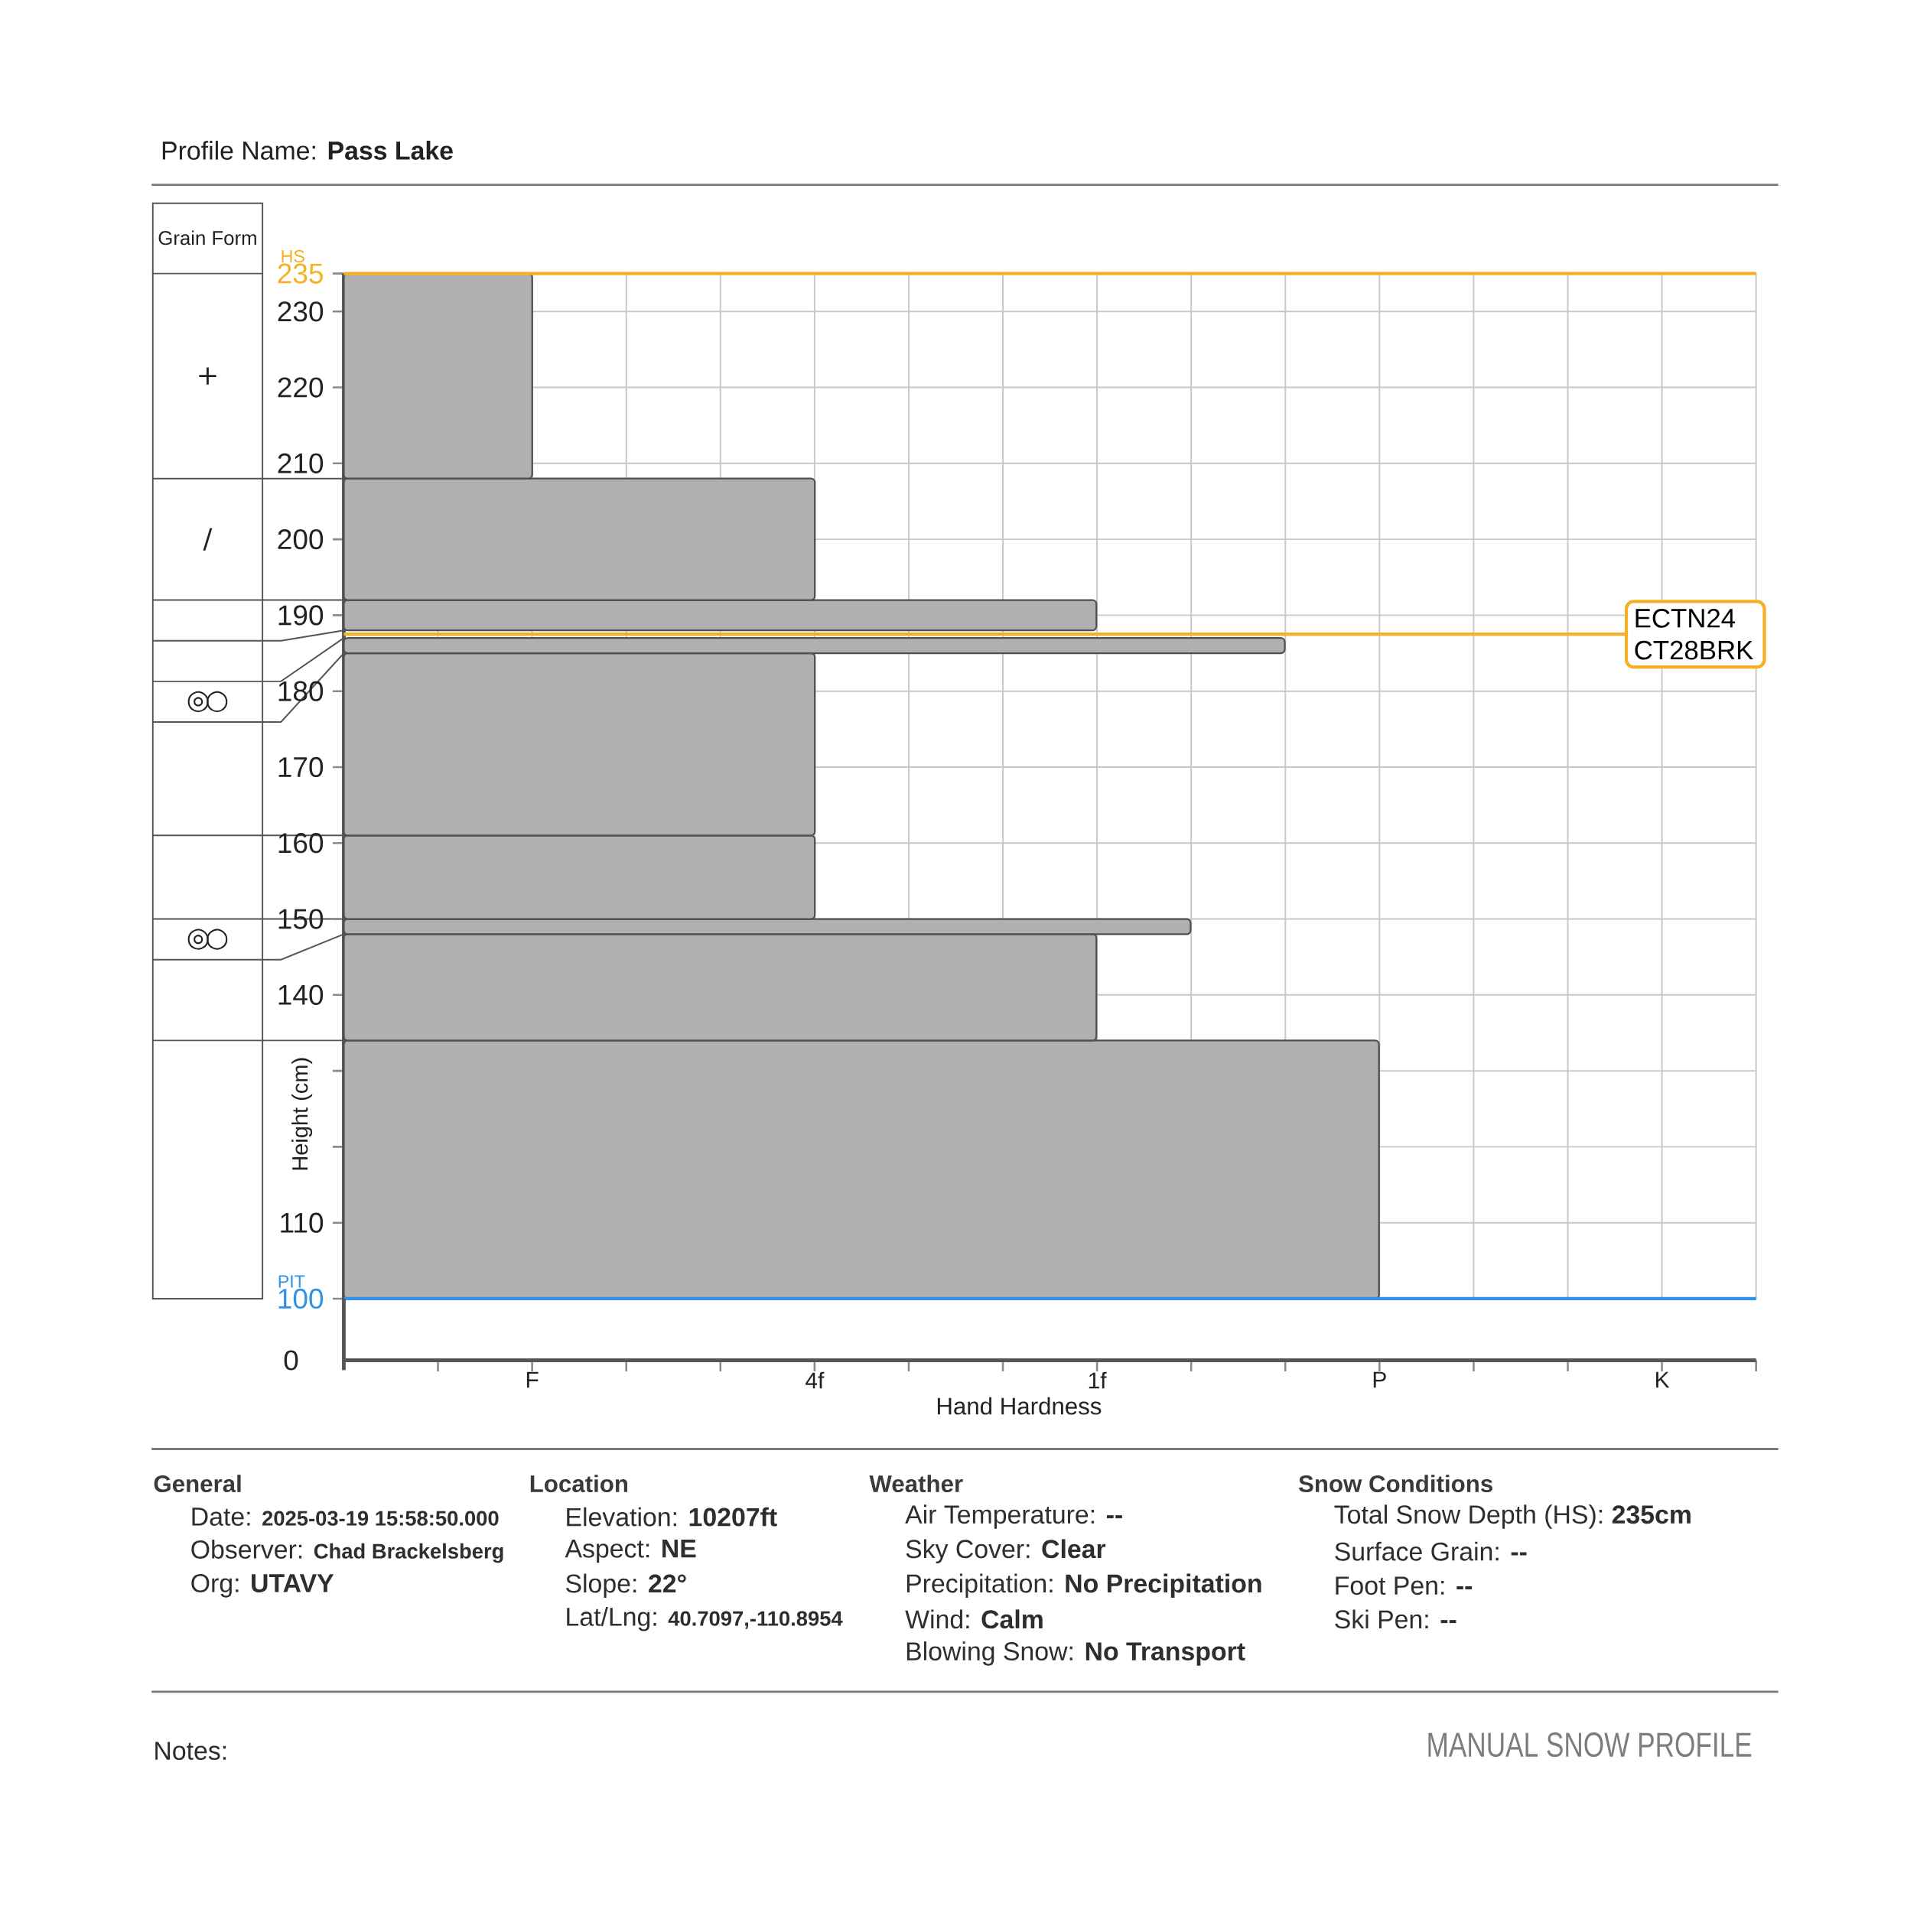 The height and width of the screenshot is (1932, 1930). What do you see at coordinates (1512, 1516) in the screenshot?
I see `text: Total Snow Depth (HS): 235cm` at bounding box center [1512, 1516].